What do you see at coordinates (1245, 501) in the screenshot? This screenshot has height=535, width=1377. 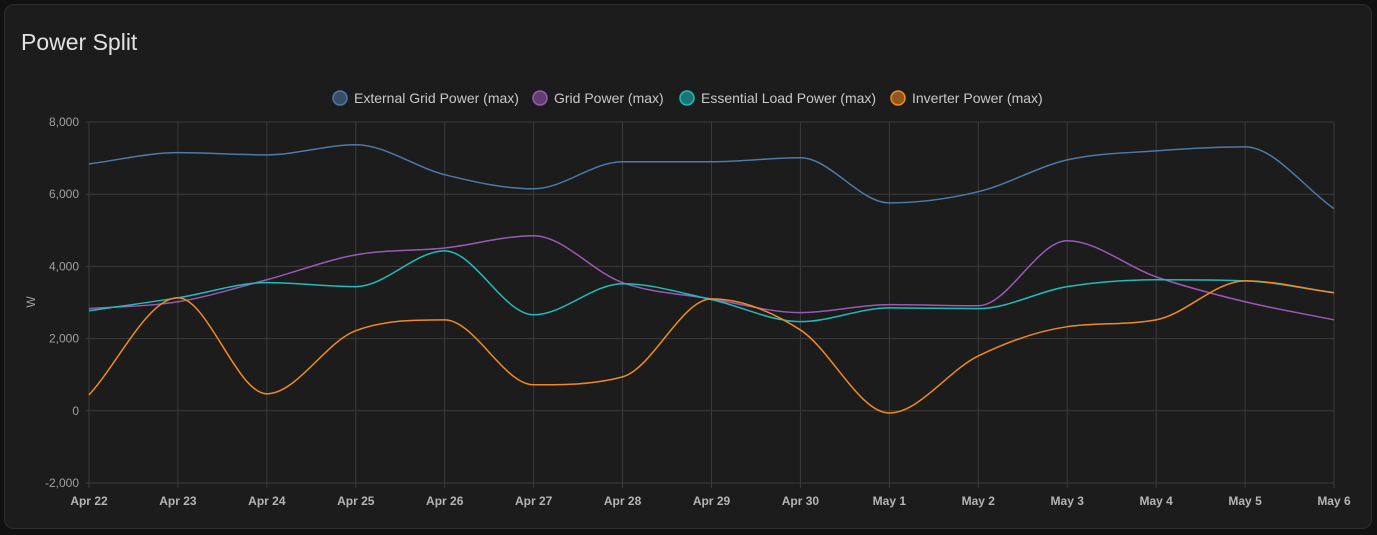 I see `x-tick-label: May 5` at bounding box center [1245, 501].